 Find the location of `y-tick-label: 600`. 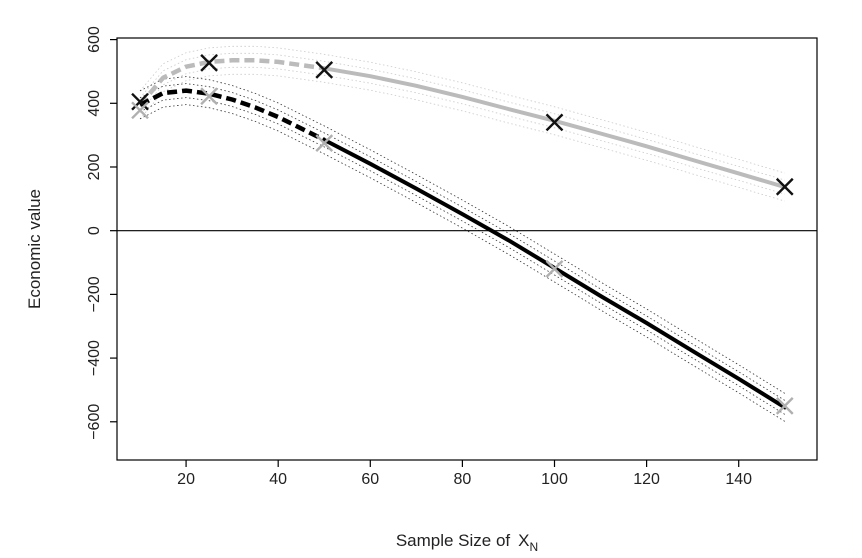

y-tick-label: 600 is located at coordinates (94, 39).